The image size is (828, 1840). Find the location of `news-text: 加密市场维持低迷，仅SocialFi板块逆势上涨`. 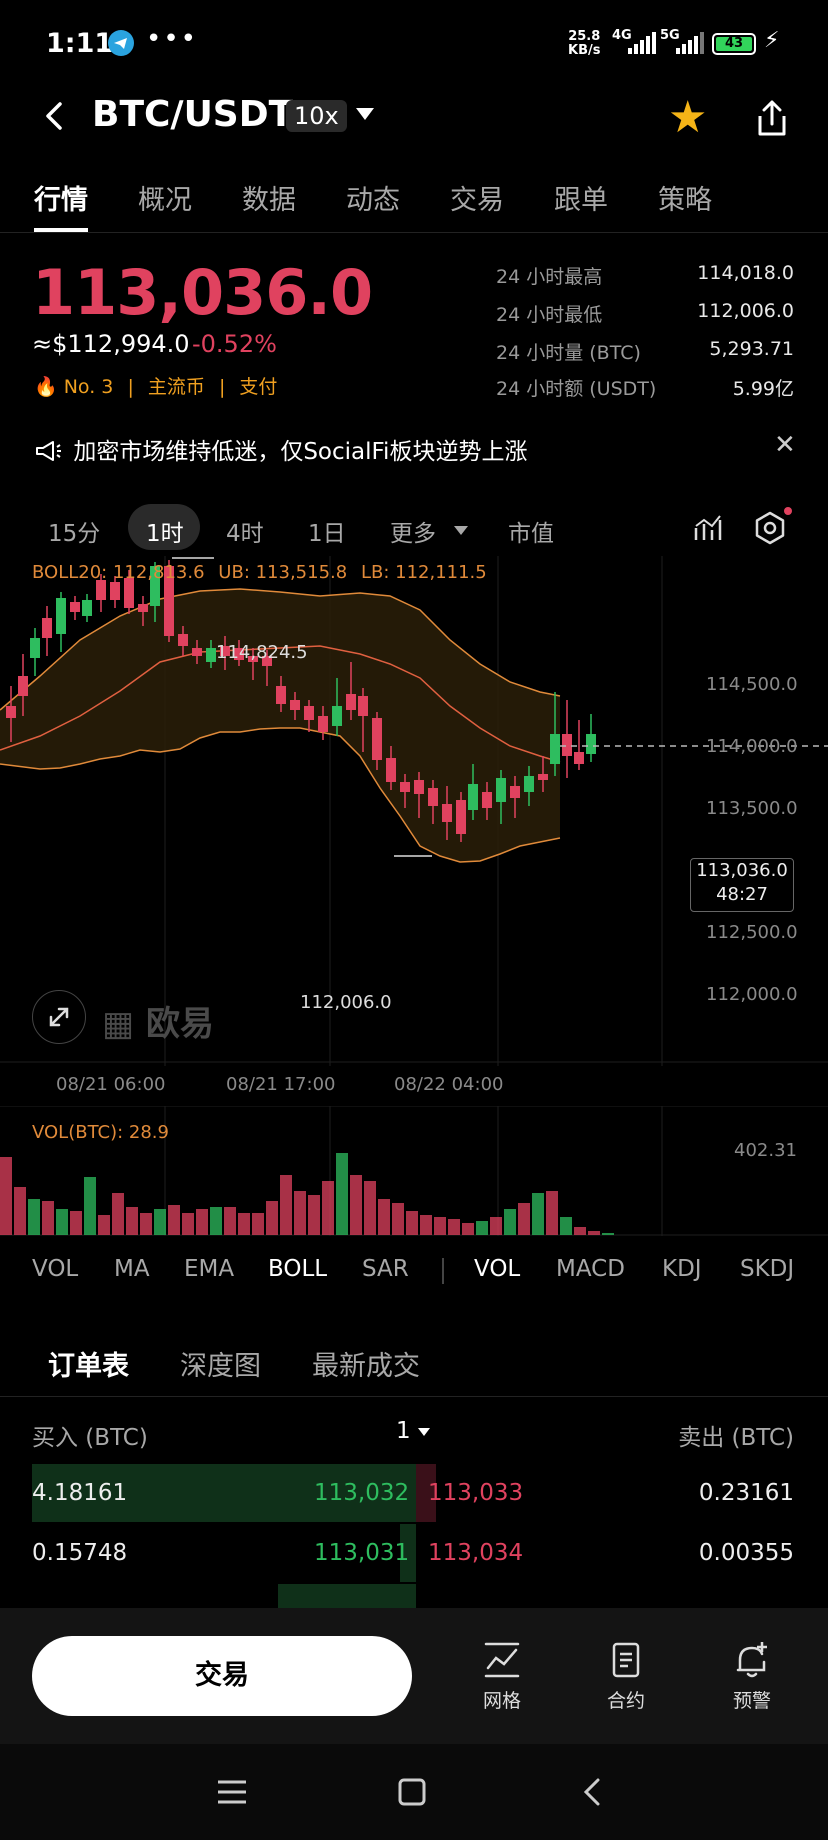

news-text: 加密市场维持低迷，仅SocialFi板块逆势上涨 is located at coordinates (300, 452).